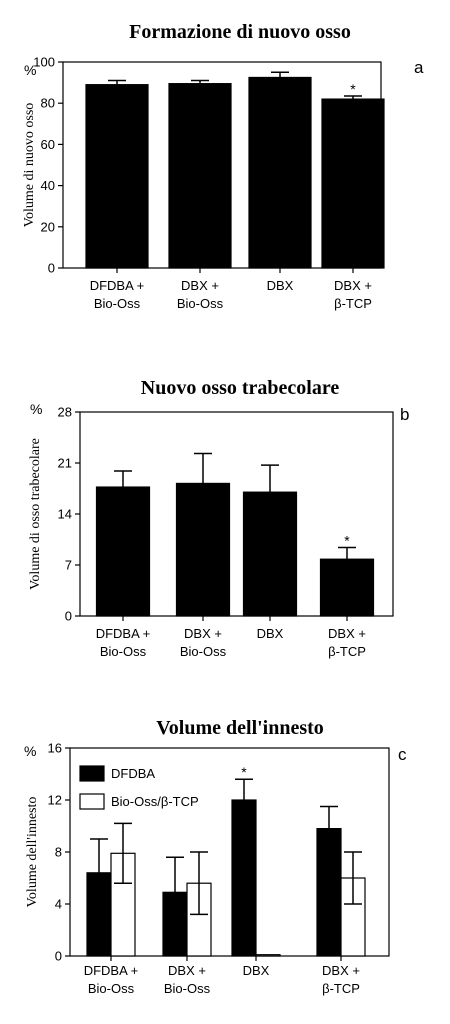 Image resolution: width=450 pixels, height=1024 pixels. What do you see at coordinates (58, 904) in the screenshot?
I see `y-tick-label: 4` at bounding box center [58, 904].